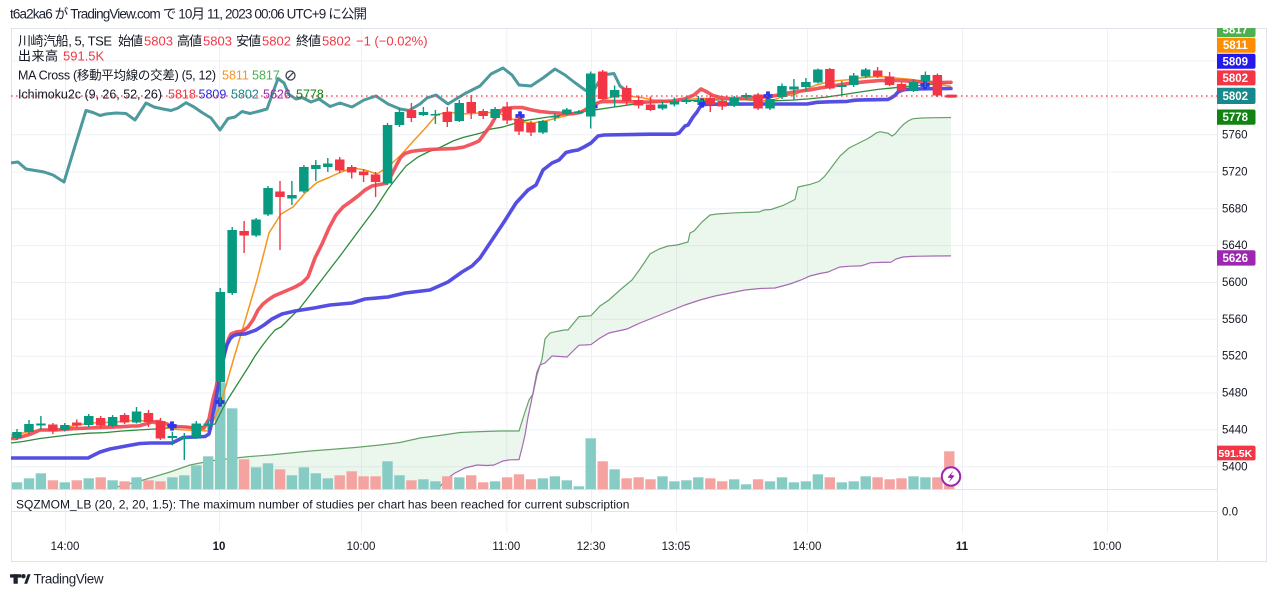  What do you see at coordinates (69, 578) in the screenshot?
I see `svg-text: TradingView` at bounding box center [69, 578].